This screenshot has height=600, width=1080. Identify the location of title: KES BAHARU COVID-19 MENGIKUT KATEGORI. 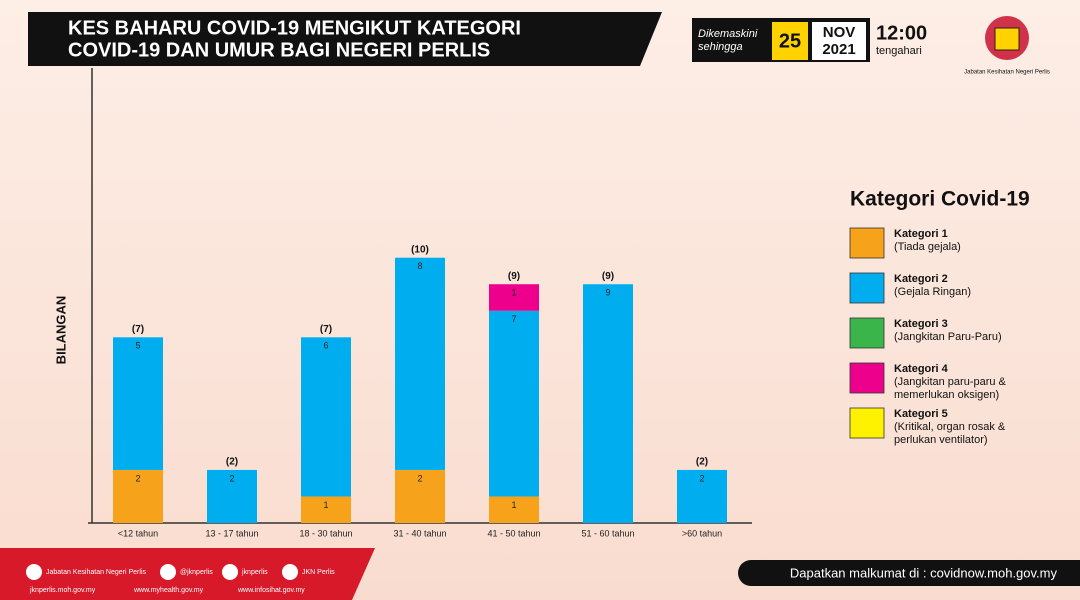
(294, 28).